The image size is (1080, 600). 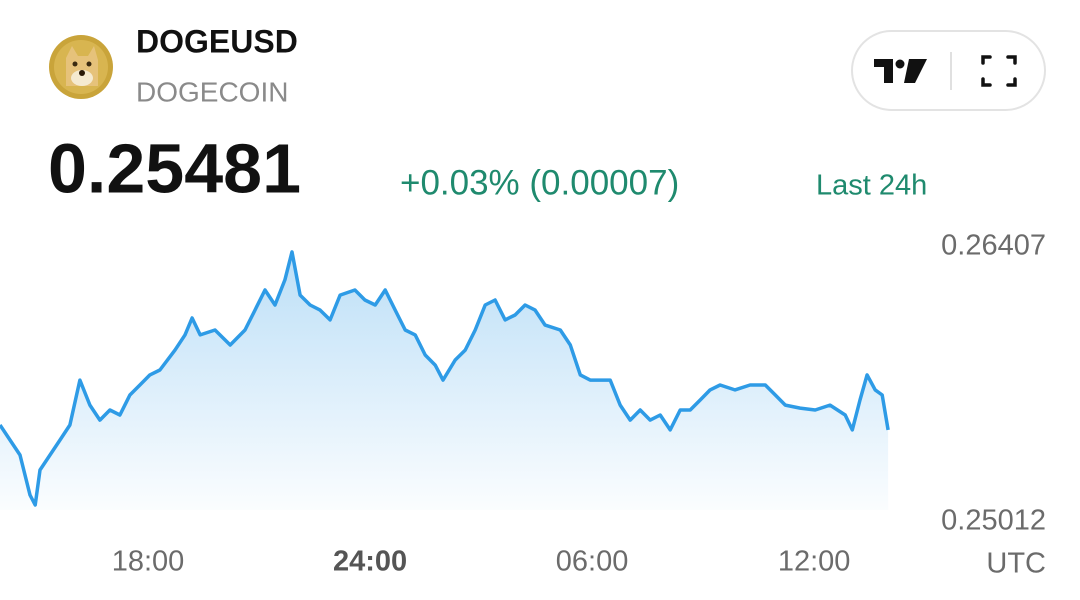 I want to click on fullscreen-button, so click(x=999, y=71).